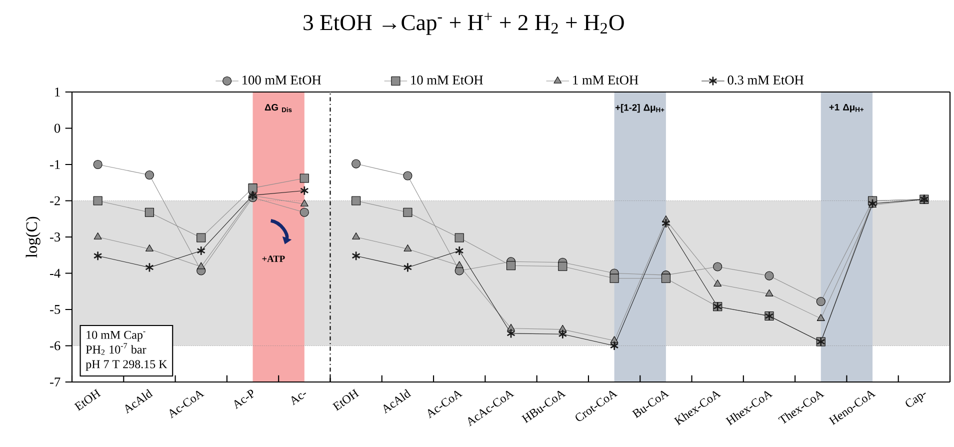 The image size is (954, 447). What do you see at coordinates (605, 80) in the screenshot?
I see `legend-label: 1 mM EtOH` at bounding box center [605, 80].